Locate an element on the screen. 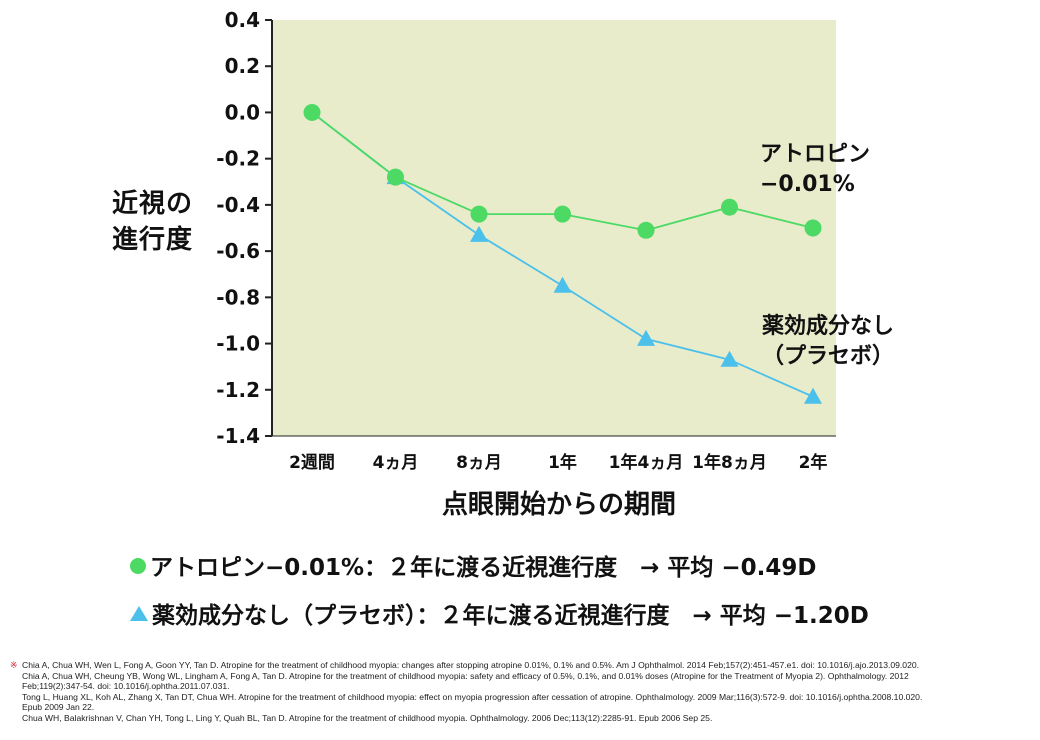  placebo-summary: 薬効成分なし（プラセボ）：２年に渡る近視進行度 → 平均 −1.20D is located at coordinates (499, 613).